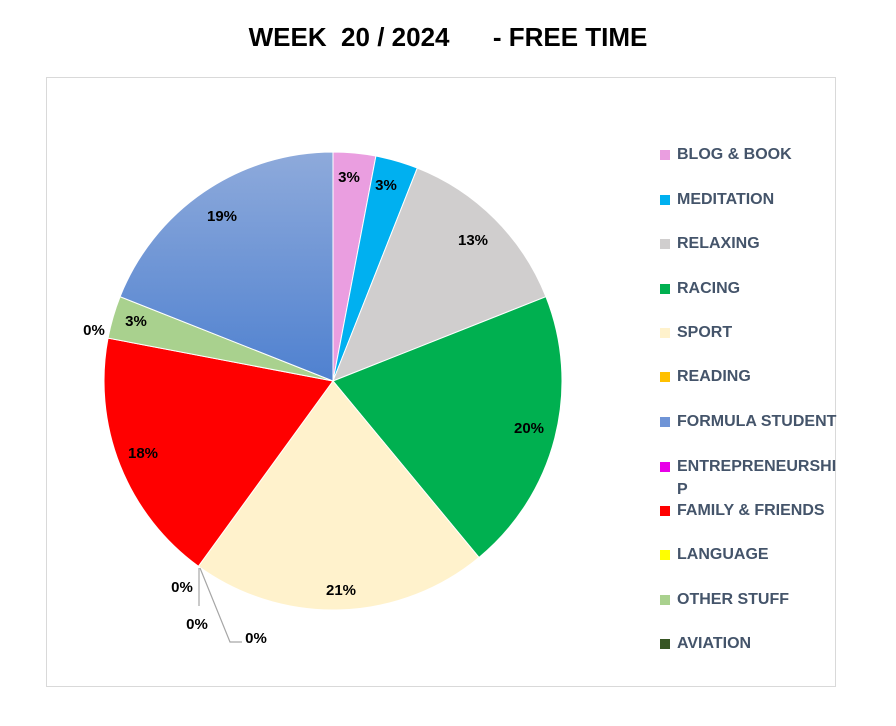  Describe the element at coordinates (473, 240) in the screenshot. I see `data-label-relaxing: 13%` at that location.